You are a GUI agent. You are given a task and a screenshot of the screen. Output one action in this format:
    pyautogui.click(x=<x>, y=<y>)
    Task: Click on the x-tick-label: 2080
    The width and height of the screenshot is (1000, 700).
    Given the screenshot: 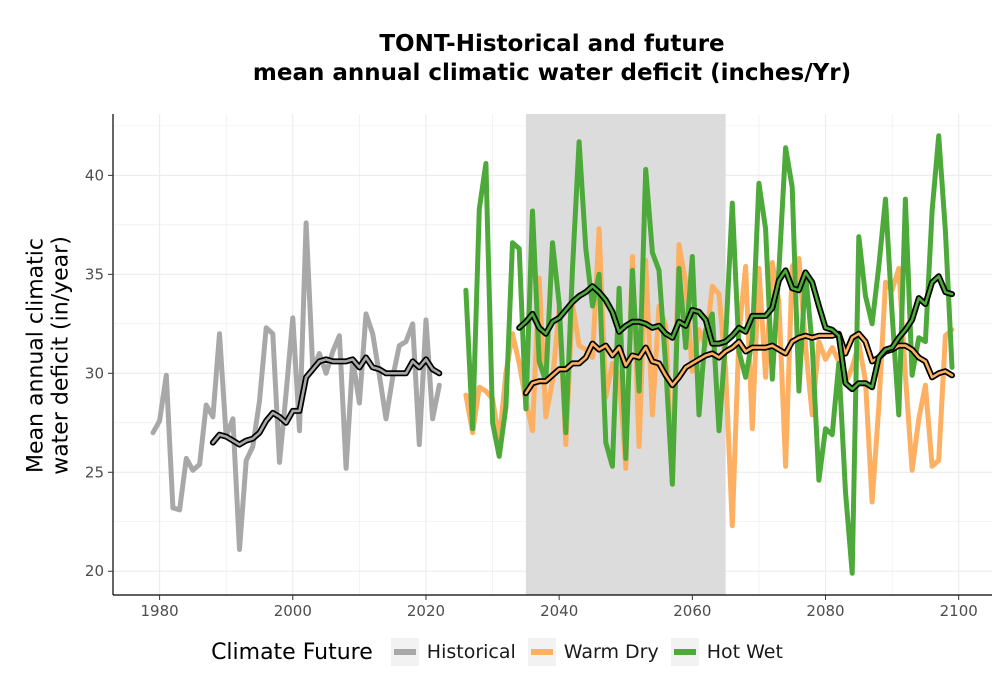 What is the action you would take?
    pyautogui.click(x=825, y=611)
    